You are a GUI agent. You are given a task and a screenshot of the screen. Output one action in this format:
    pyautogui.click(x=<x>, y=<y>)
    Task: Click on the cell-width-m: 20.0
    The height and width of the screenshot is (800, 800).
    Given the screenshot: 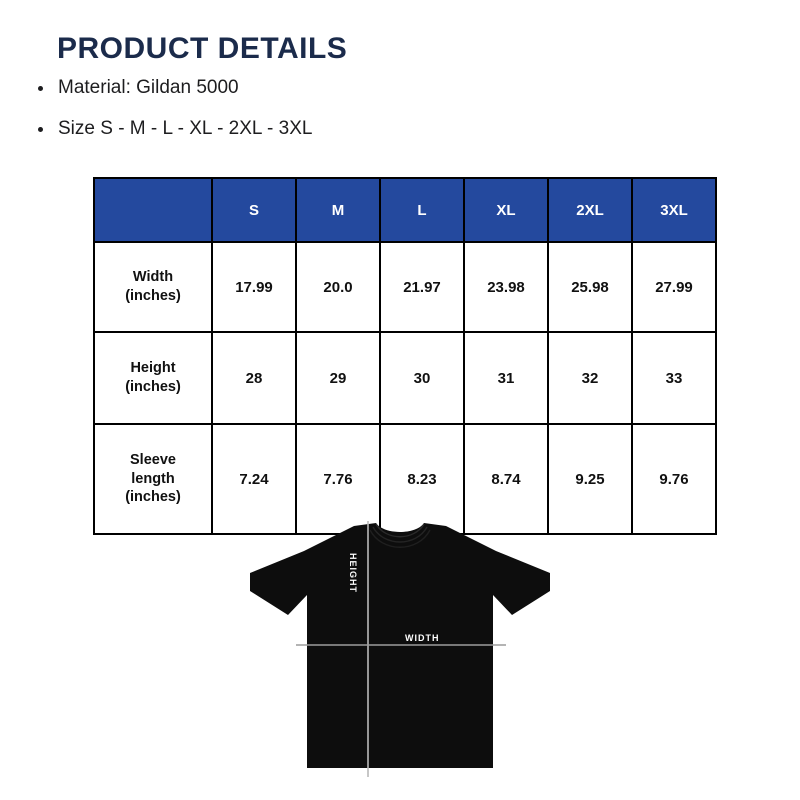 What is the action you would take?
    pyautogui.click(x=338, y=287)
    